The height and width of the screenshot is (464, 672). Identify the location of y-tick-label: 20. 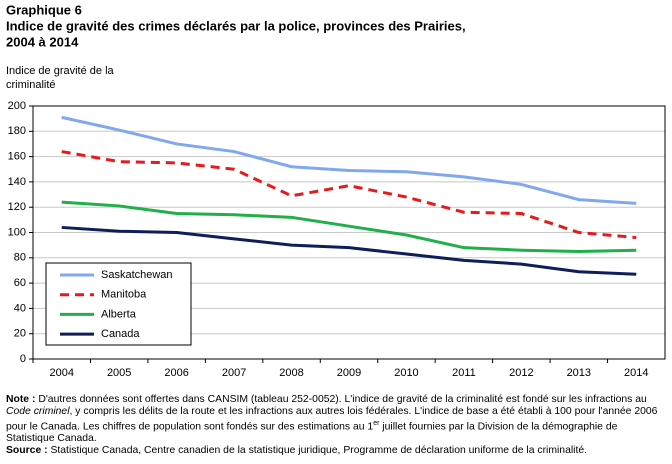
(20, 334).